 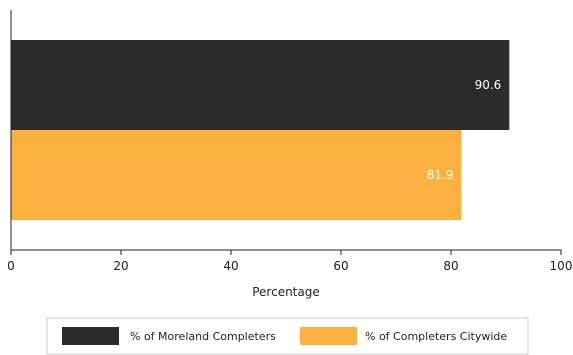 I want to click on x-tick-label: 100, so click(x=561, y=266).